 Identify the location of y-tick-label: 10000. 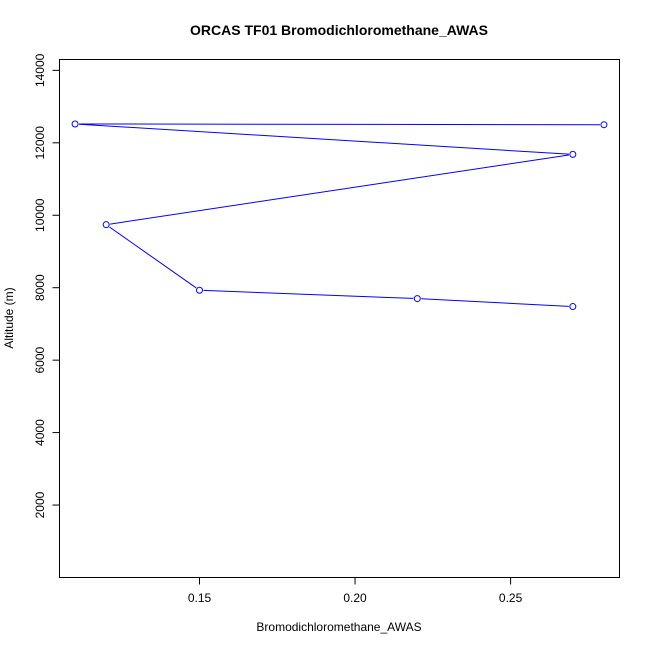
(40, 215).